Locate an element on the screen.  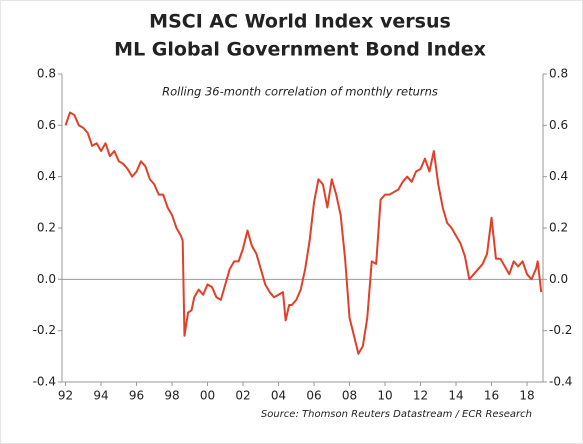
x-tick-label: 16 is located at coordinates (491, 396).